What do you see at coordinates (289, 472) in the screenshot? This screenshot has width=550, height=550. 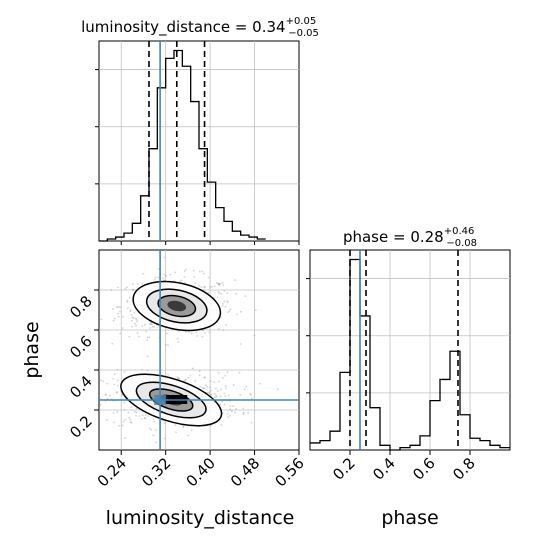 I see `x-tick-label: 0.56` at bounding box center [289, 472].